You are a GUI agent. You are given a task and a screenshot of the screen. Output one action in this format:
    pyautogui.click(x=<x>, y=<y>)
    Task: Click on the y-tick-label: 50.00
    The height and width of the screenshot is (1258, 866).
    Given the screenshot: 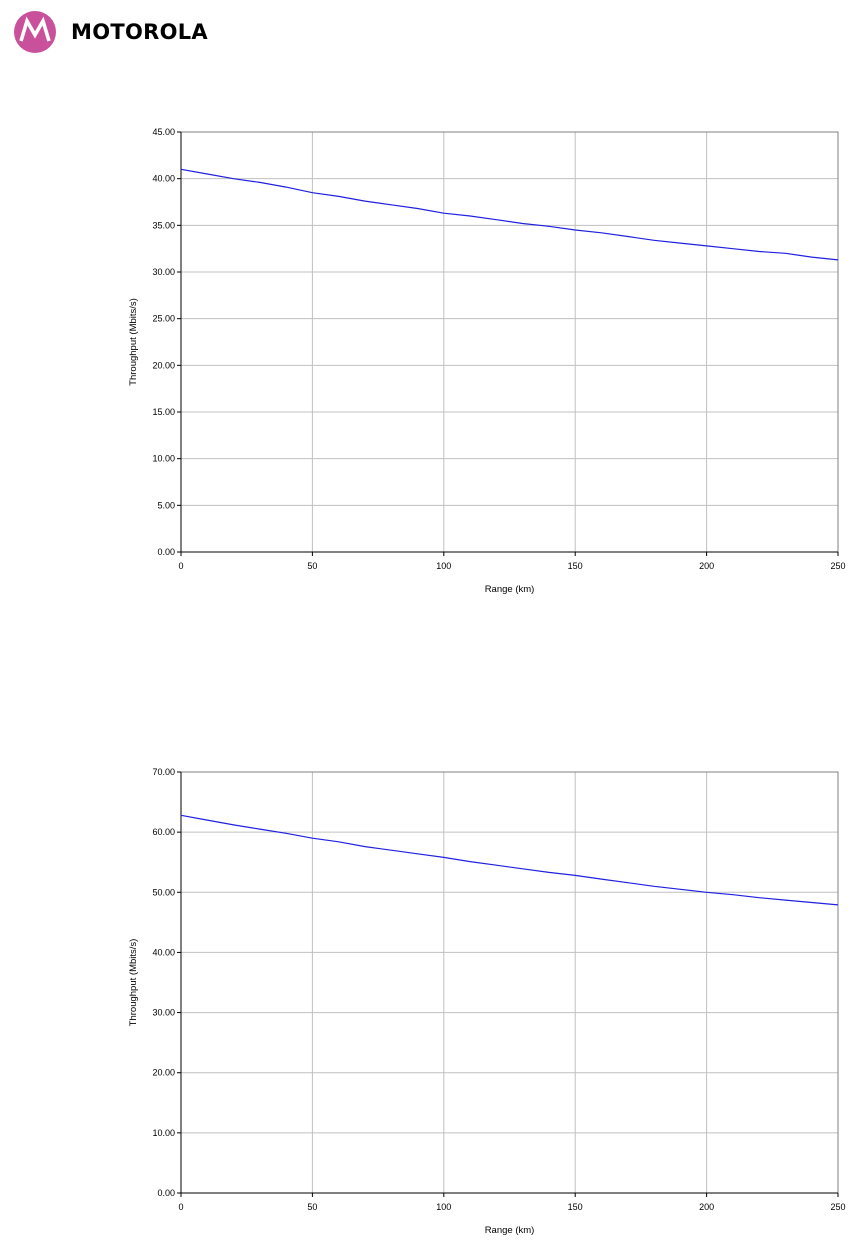 What is the action you would take?
    pyautogui.click(x=163, y=892)
    